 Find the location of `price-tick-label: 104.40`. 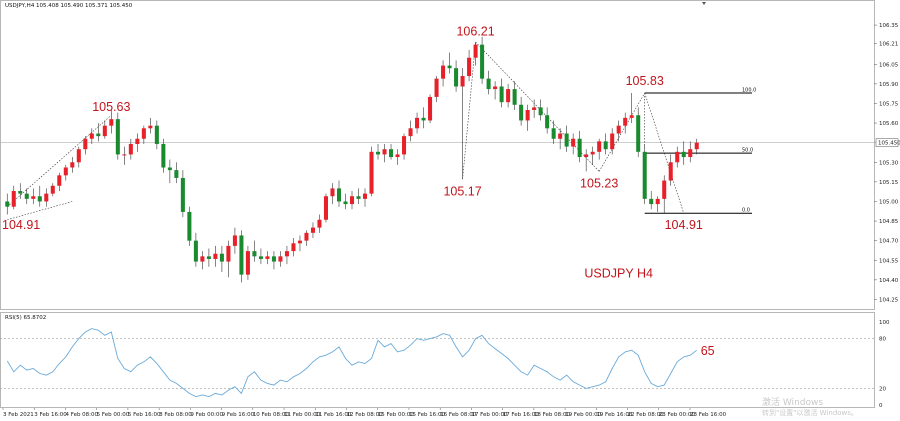

price-tick-label: 104.40 is located at coordinates (889, 281).